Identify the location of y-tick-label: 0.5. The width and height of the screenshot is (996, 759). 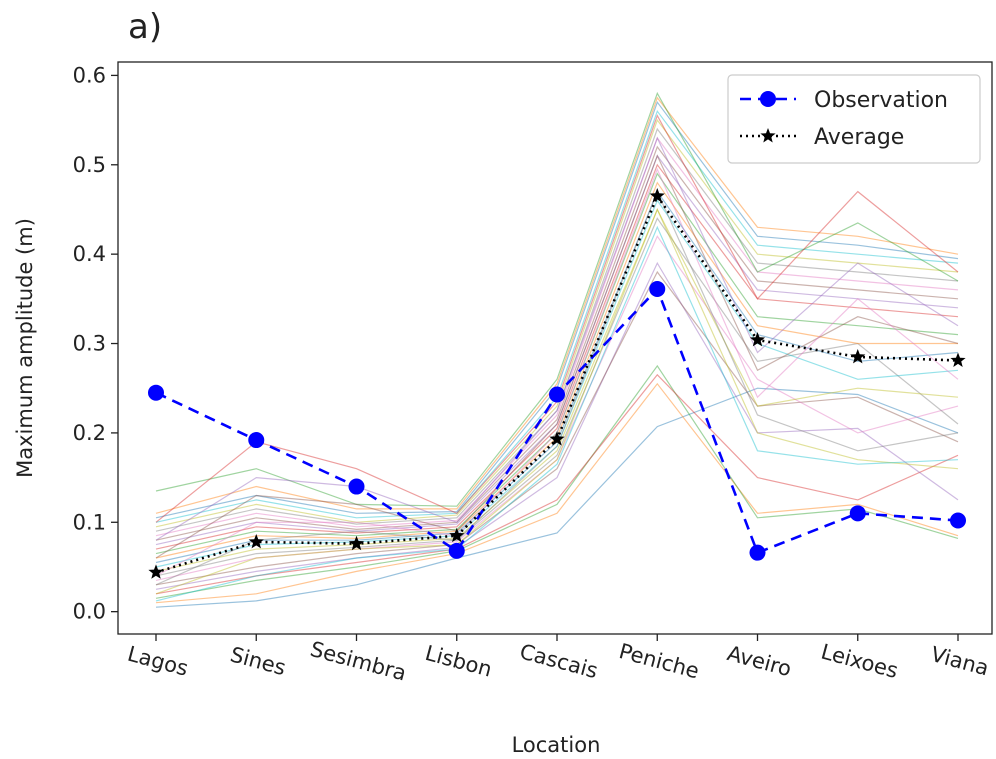
(89, 165).